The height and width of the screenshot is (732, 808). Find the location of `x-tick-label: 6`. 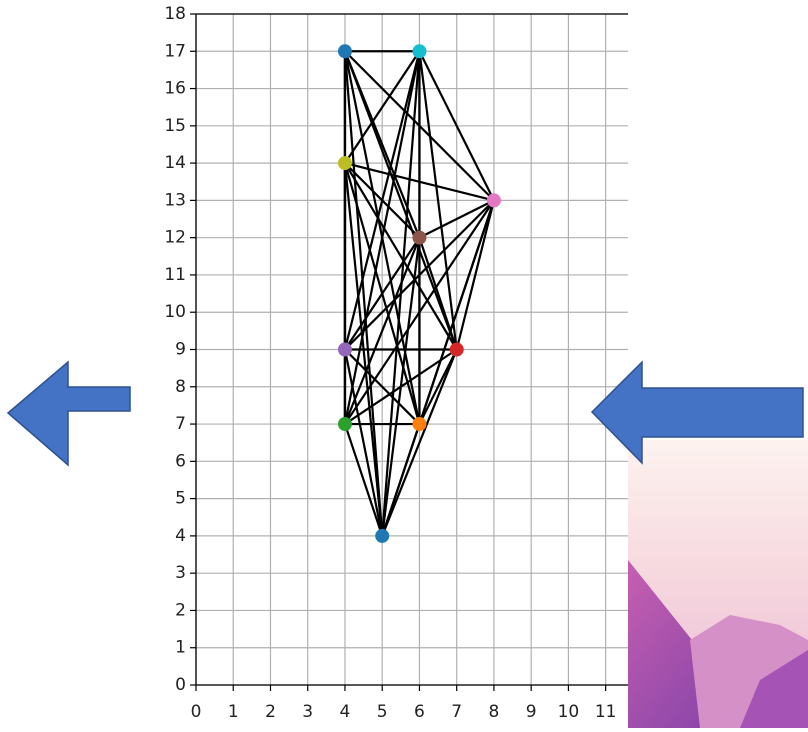

x-tick-label: 6 is located at coordinates (419, 712).